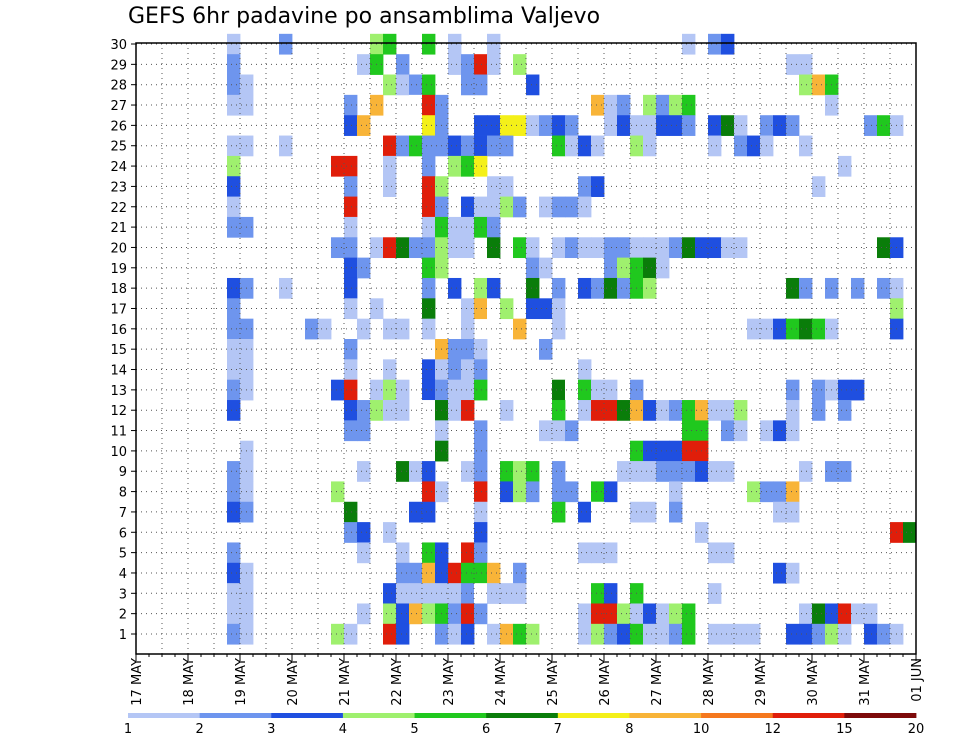 The image size is (960, 742). What do you see at coordinates (657, 682) in the screenshot?
I see `x-tick-label: 27 MAY` at bounding box center [657, 682].